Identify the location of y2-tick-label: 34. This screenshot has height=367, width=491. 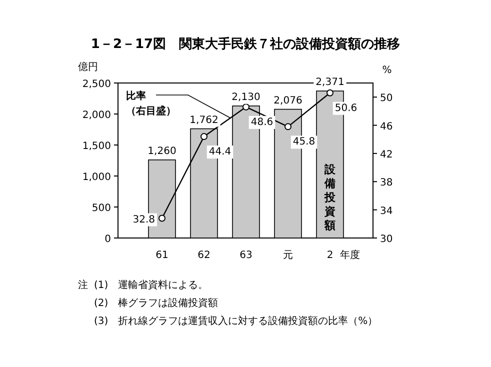
(386, 211).